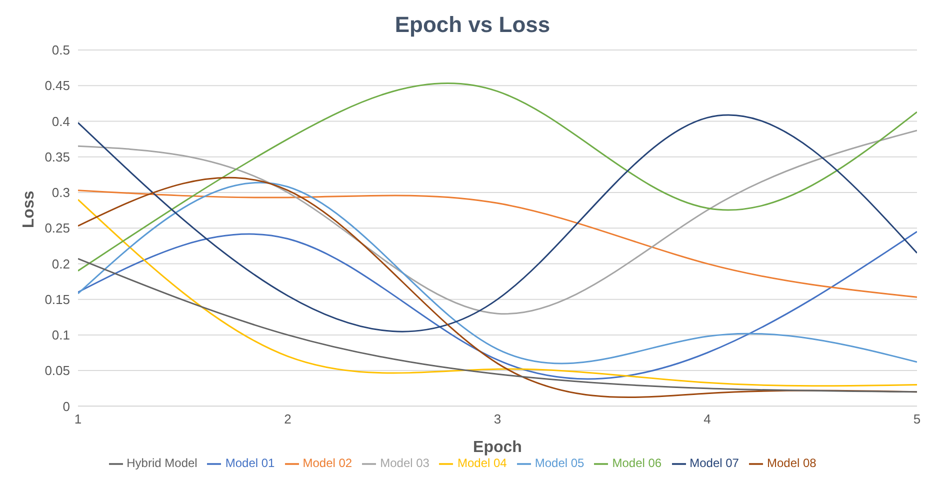 This screenshot has height=479, width=945. I want to click on y-tick-label: 0.2, so click(61, 264).